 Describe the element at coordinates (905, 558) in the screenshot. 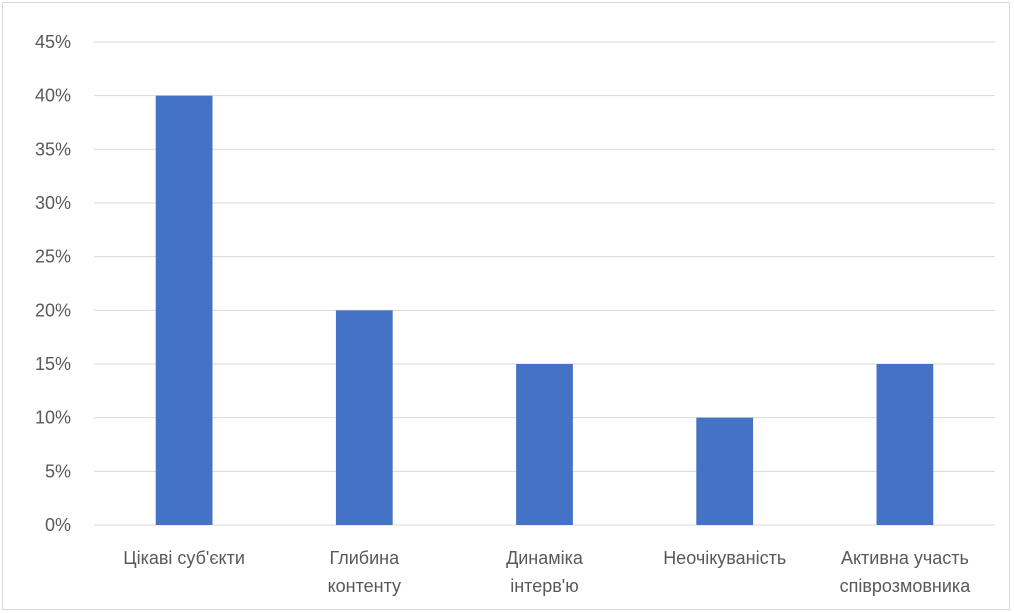

I see `x-category-label: Активна участь` at that location.